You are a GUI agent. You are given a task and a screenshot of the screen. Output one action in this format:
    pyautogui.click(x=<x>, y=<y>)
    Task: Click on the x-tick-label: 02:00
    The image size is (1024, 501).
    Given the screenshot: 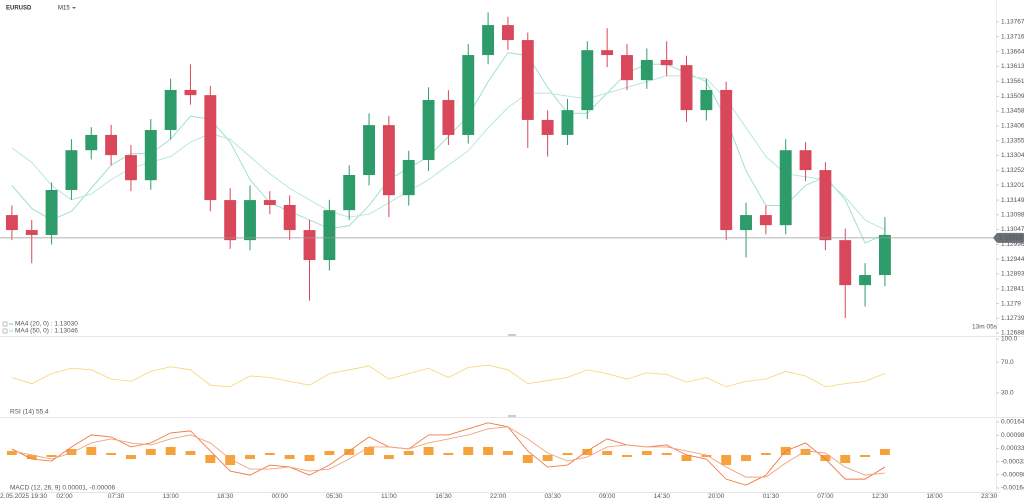 What is the action you would take?
    pyautogui.click(x=64, y=496)
    